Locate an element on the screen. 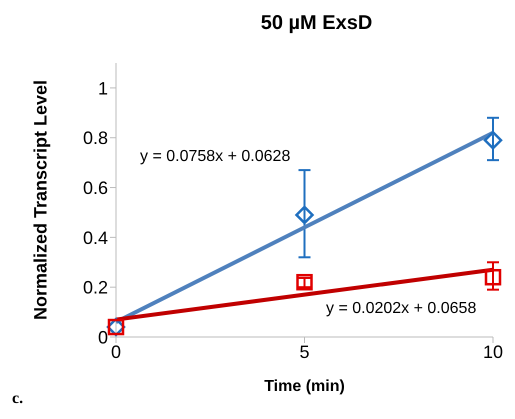 The width and height of the screenshot is (515, 419). text: c. is located at coordinates (18, 399).